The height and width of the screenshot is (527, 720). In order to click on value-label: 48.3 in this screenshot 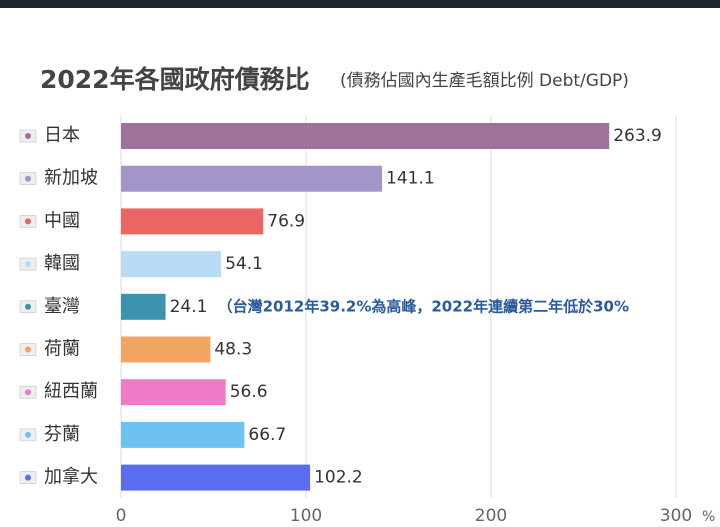, I will do `click(233, 350)`.